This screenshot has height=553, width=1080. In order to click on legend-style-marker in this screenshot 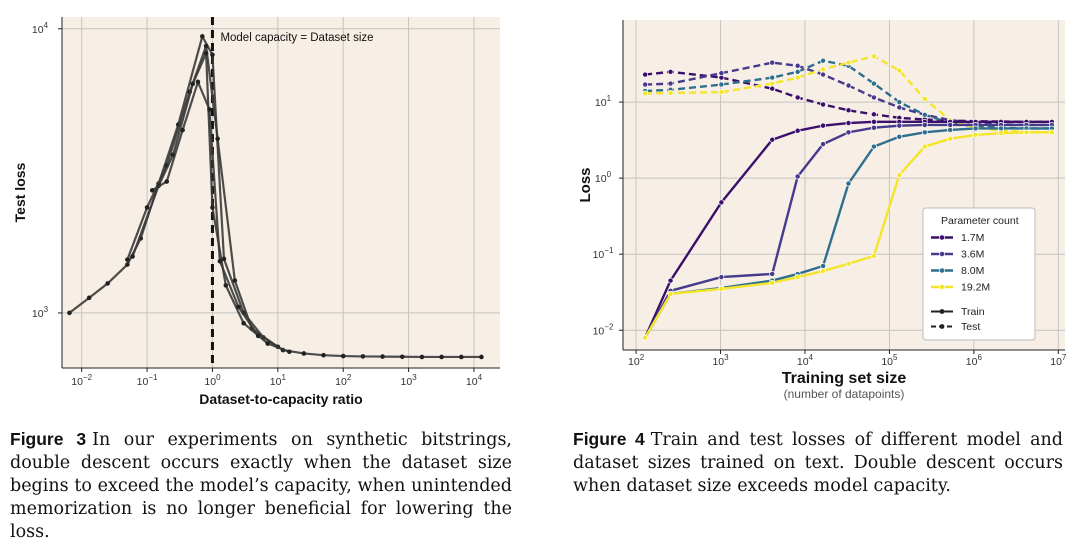, I will do `click(942, 311)`.